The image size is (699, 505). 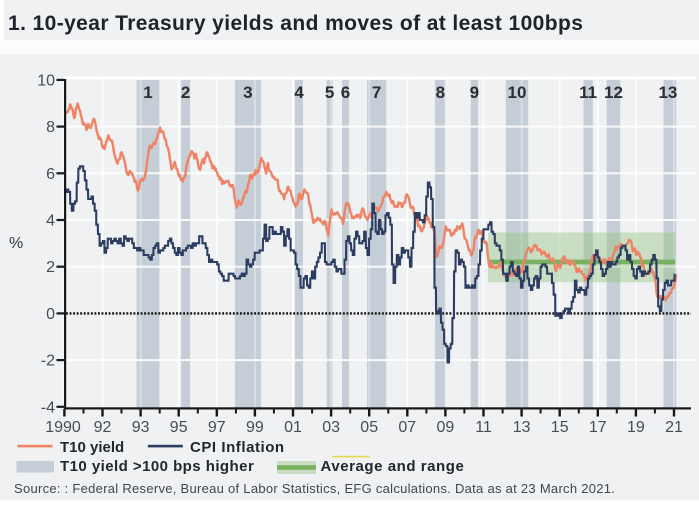 What do you see at coordinates (179, 427) in the screenshot?
I see `svg-text: 95` at bounding box center [179, 427].